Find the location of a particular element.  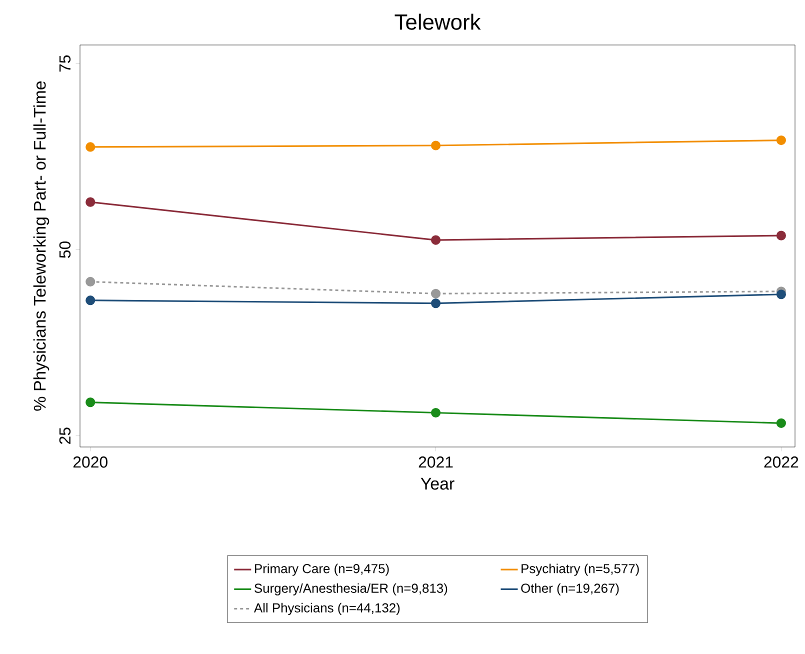

legend-label: Surgery/Anesthesia/ER (n=9,813) is located at coordinates (351, 589).